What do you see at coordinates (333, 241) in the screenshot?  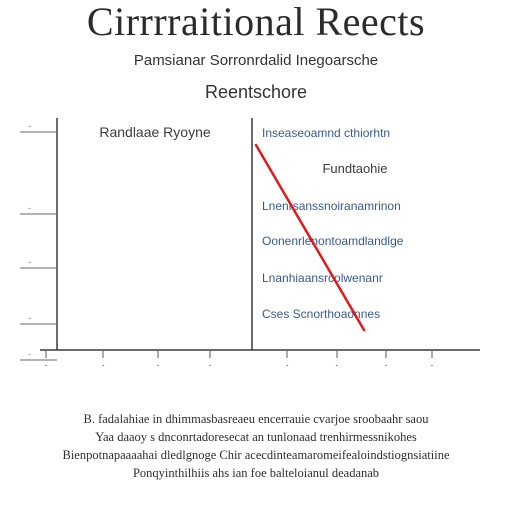 I see `legend-entry: Oonenrlenontoamdlandlge` at bounding box center [333, 241].